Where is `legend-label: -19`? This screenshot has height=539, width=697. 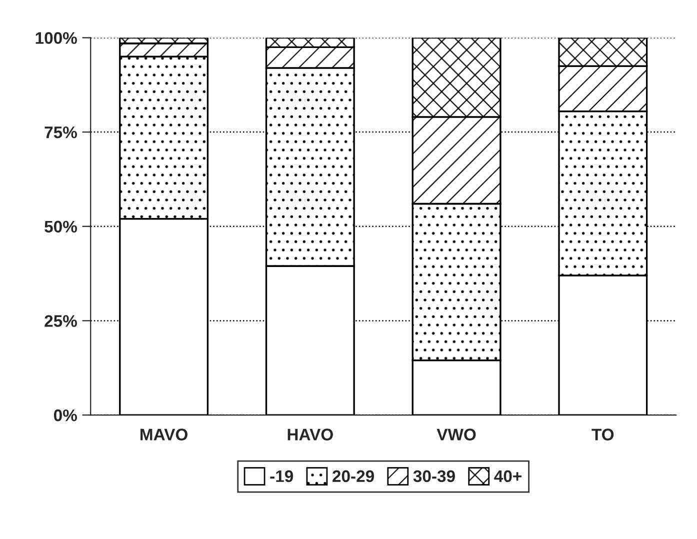
legend-label: -19 is located at coordinates (282, 476).